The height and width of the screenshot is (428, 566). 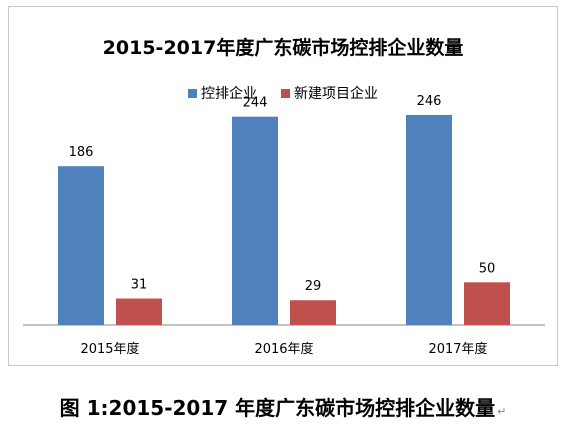 I want to click on data-label-series-1-3: 246, so click(x=429, y=101).